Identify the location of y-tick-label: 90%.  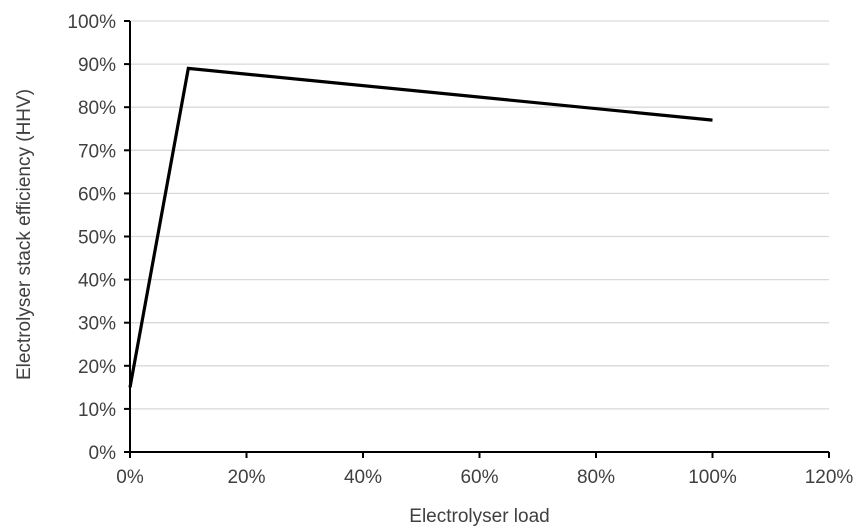
(97, 65).